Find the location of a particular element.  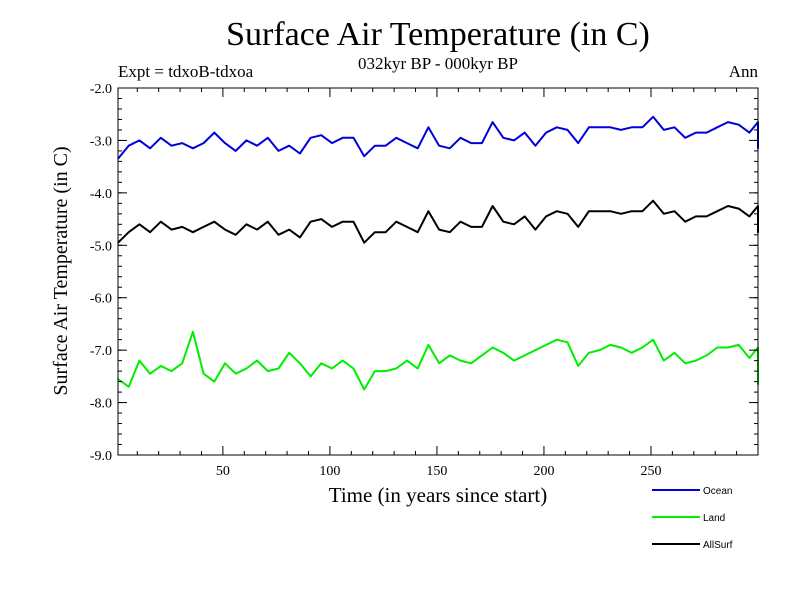

legend: Ocean Land AllSurf is located at coordinates (692, 518).